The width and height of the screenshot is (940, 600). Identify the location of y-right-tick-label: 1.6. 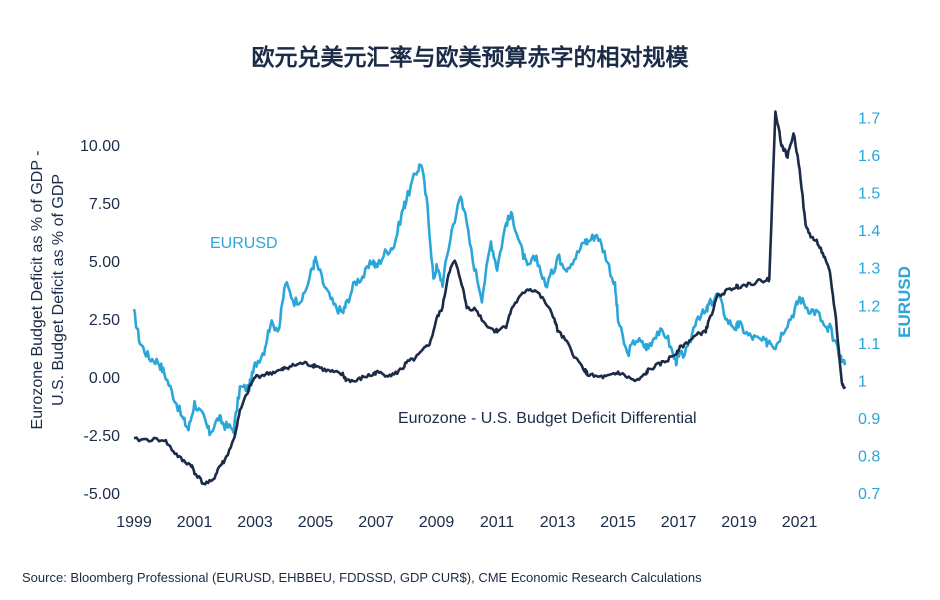
(869, 156).